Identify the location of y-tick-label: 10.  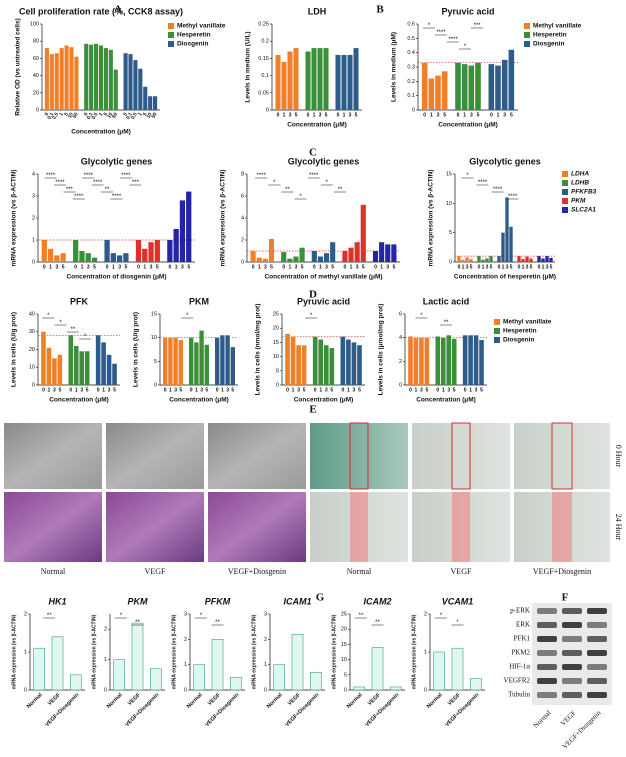
(344, 660).